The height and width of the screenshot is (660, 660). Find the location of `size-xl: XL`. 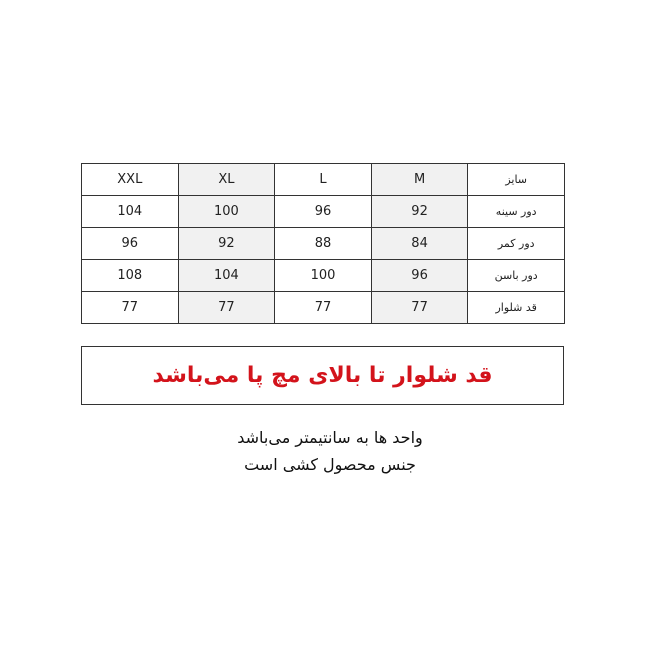

size-xl: XL is located at coordinates (226, 179).